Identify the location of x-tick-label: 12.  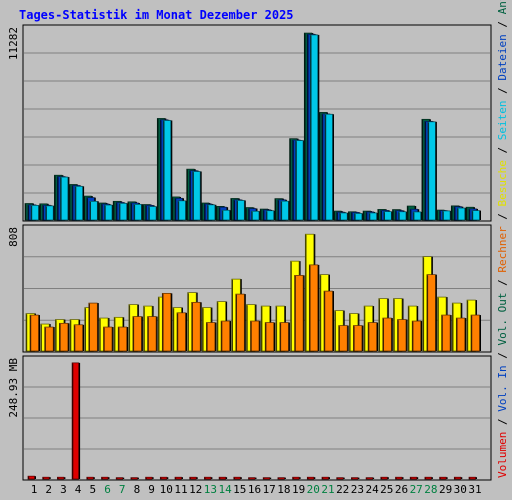
(195, 489).